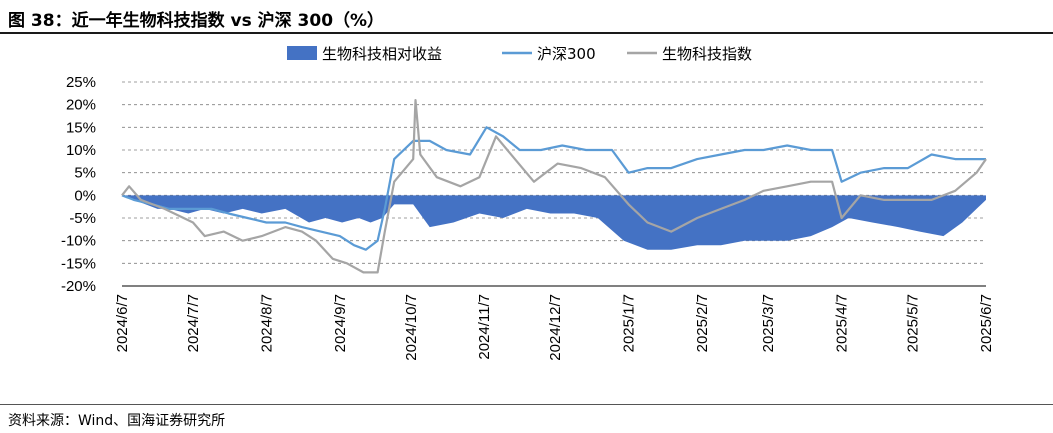 The width and height of the screenshot is (1053, 433). I want to click on x-tick-label: 2024/9/7, so click(340, 323).